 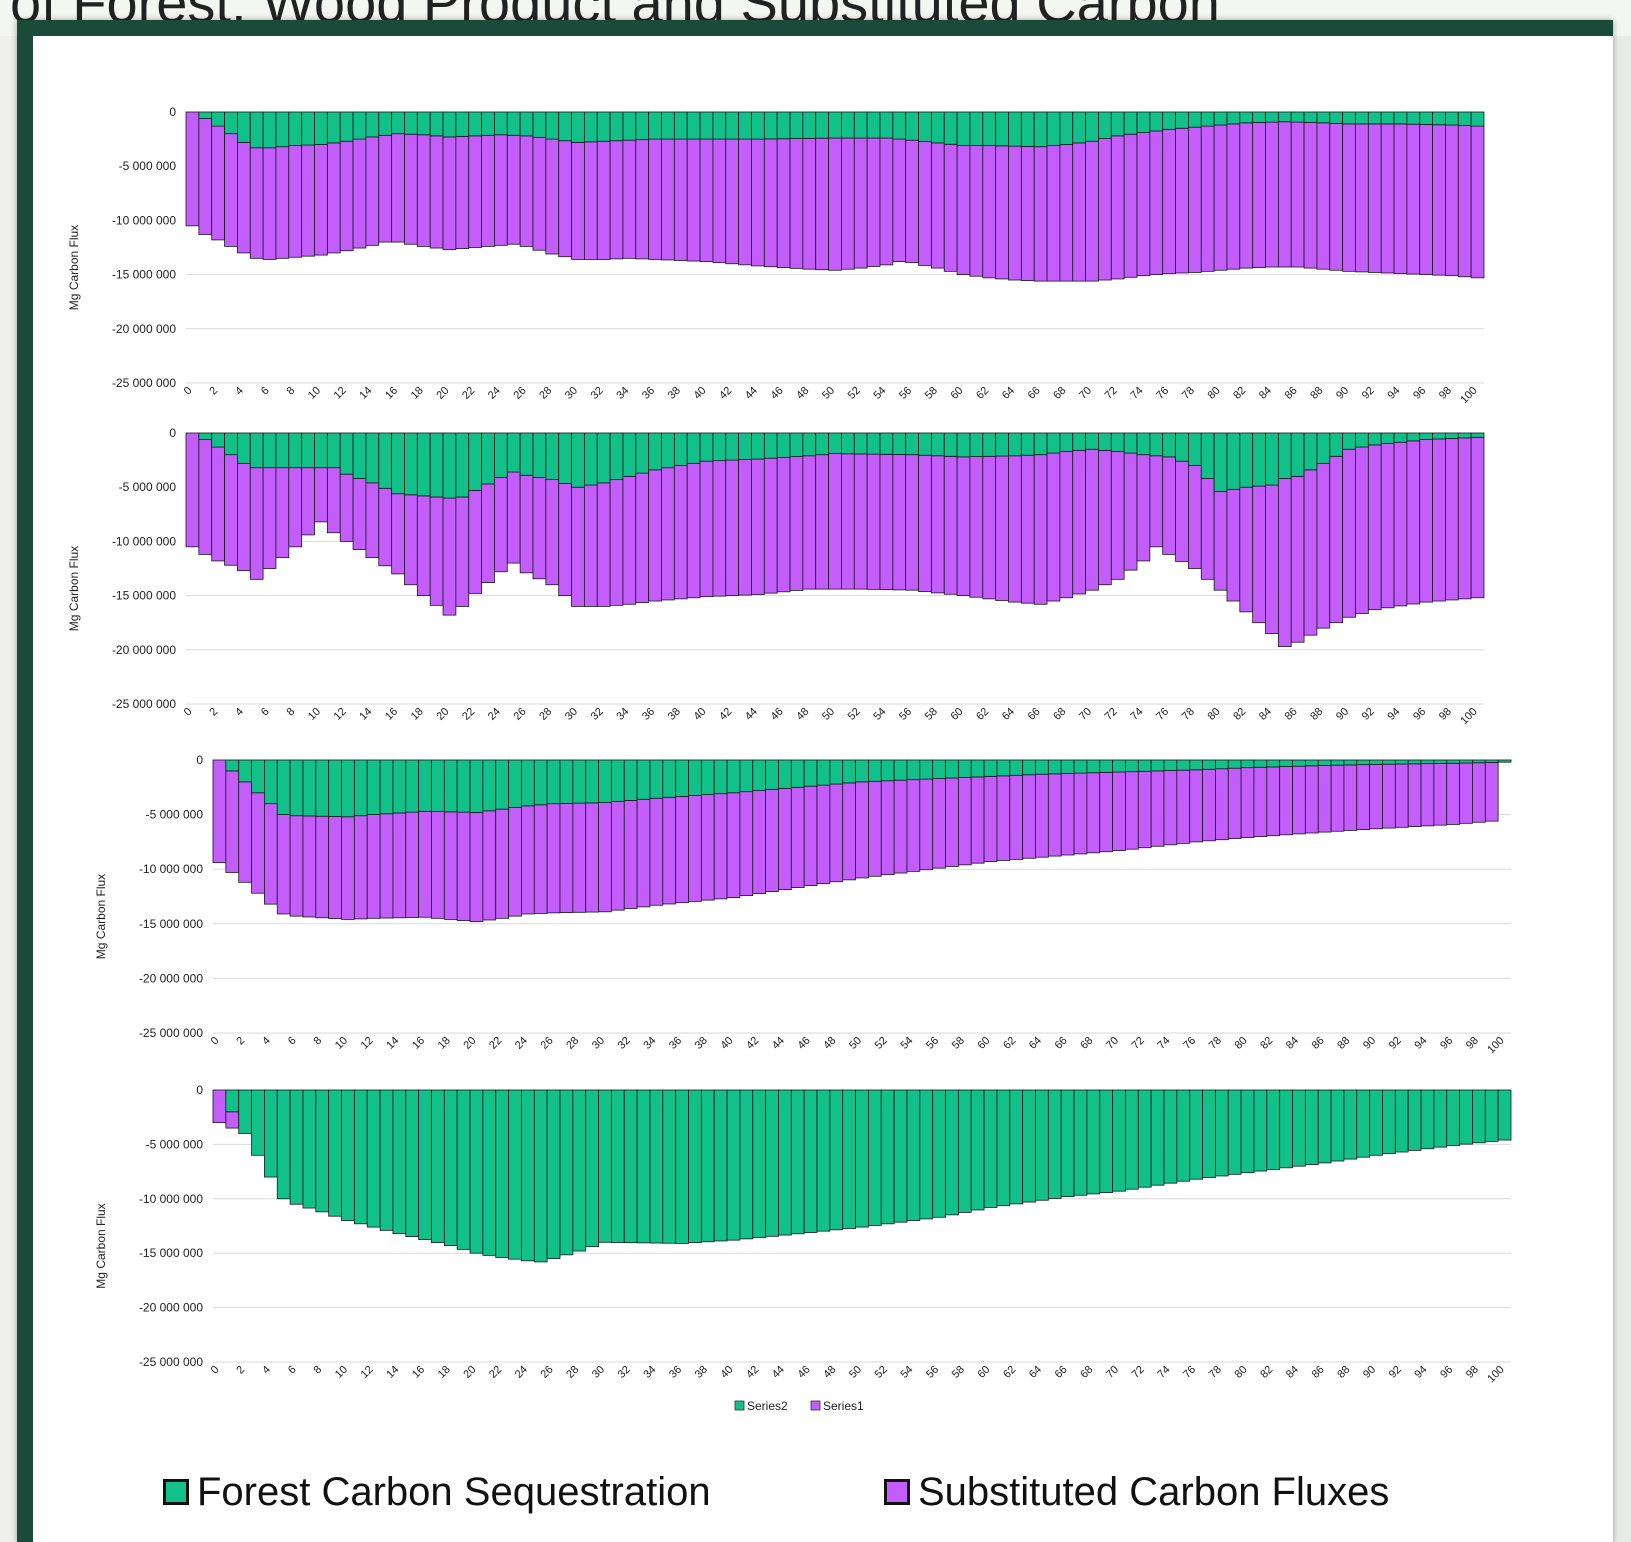 I want to click on x-tick-label: 88, so click(x=1316, y=714).